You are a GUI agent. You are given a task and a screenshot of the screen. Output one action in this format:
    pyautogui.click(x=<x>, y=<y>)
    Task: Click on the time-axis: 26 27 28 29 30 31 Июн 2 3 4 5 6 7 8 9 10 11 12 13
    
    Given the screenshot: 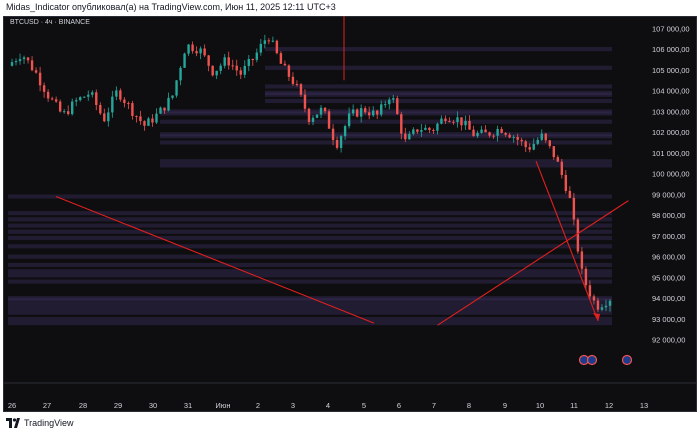 What is the action you would take?
    pyautogui.click(x=350, y=396)
    